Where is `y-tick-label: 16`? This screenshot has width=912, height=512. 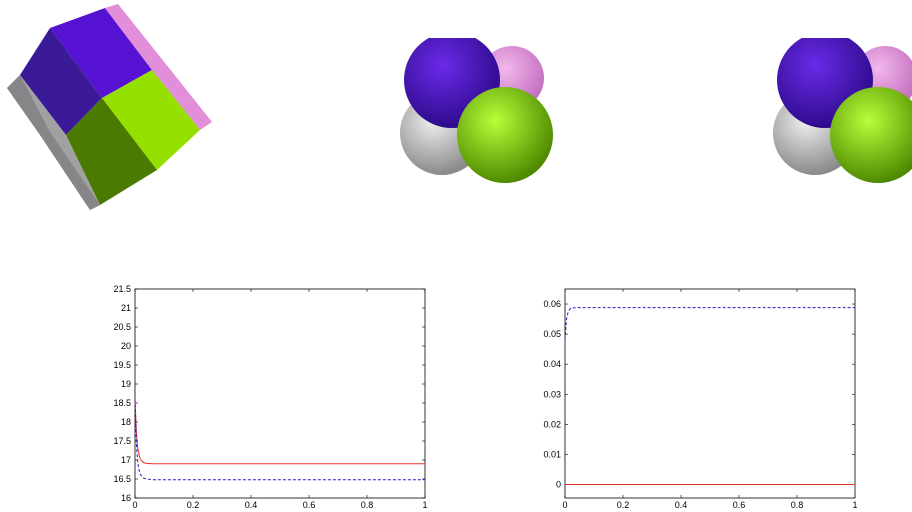
y-tick-label: 16 is located at coordinates (126, 498).